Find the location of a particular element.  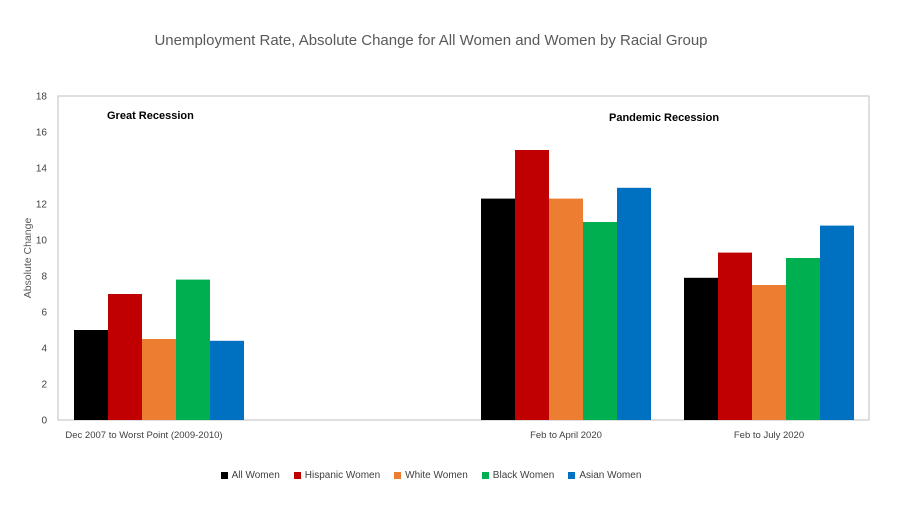

y-tick-label: 2 is located at coordinates (44, 385).